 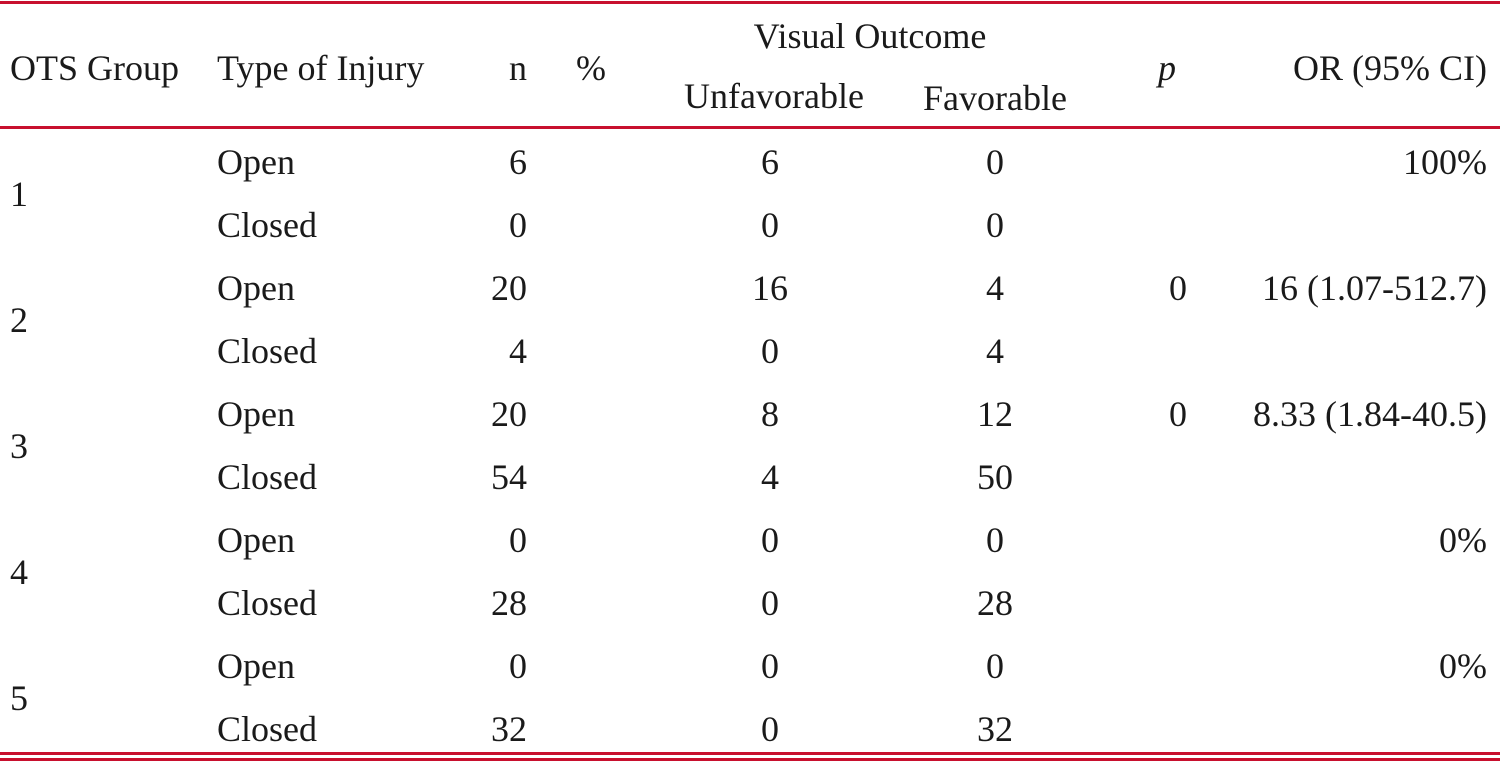 I want to click on group-label: 5, so click(x=19, y=697).